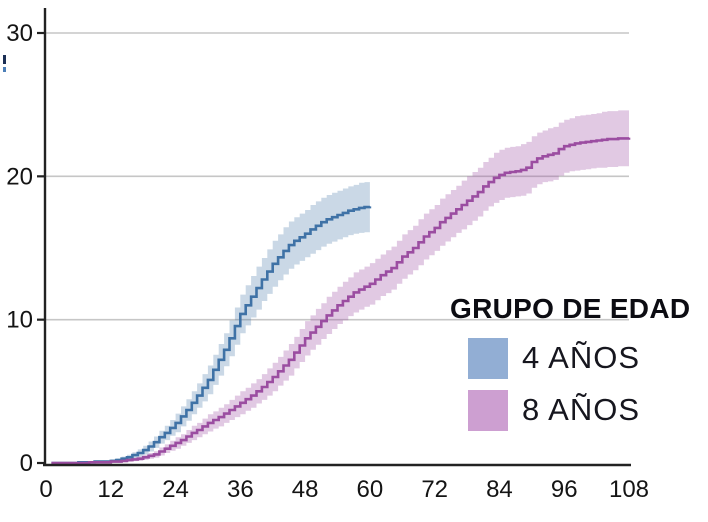 The height and width of the screenshot is (522, 708). I want to click on legend-label-8-anos: 8 AÑOS, so click(581, 409).